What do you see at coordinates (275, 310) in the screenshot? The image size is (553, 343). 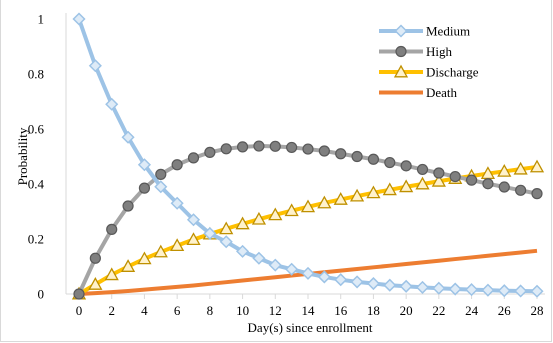 I see `x-tick-label: 12` at bounding box center [275, 310].